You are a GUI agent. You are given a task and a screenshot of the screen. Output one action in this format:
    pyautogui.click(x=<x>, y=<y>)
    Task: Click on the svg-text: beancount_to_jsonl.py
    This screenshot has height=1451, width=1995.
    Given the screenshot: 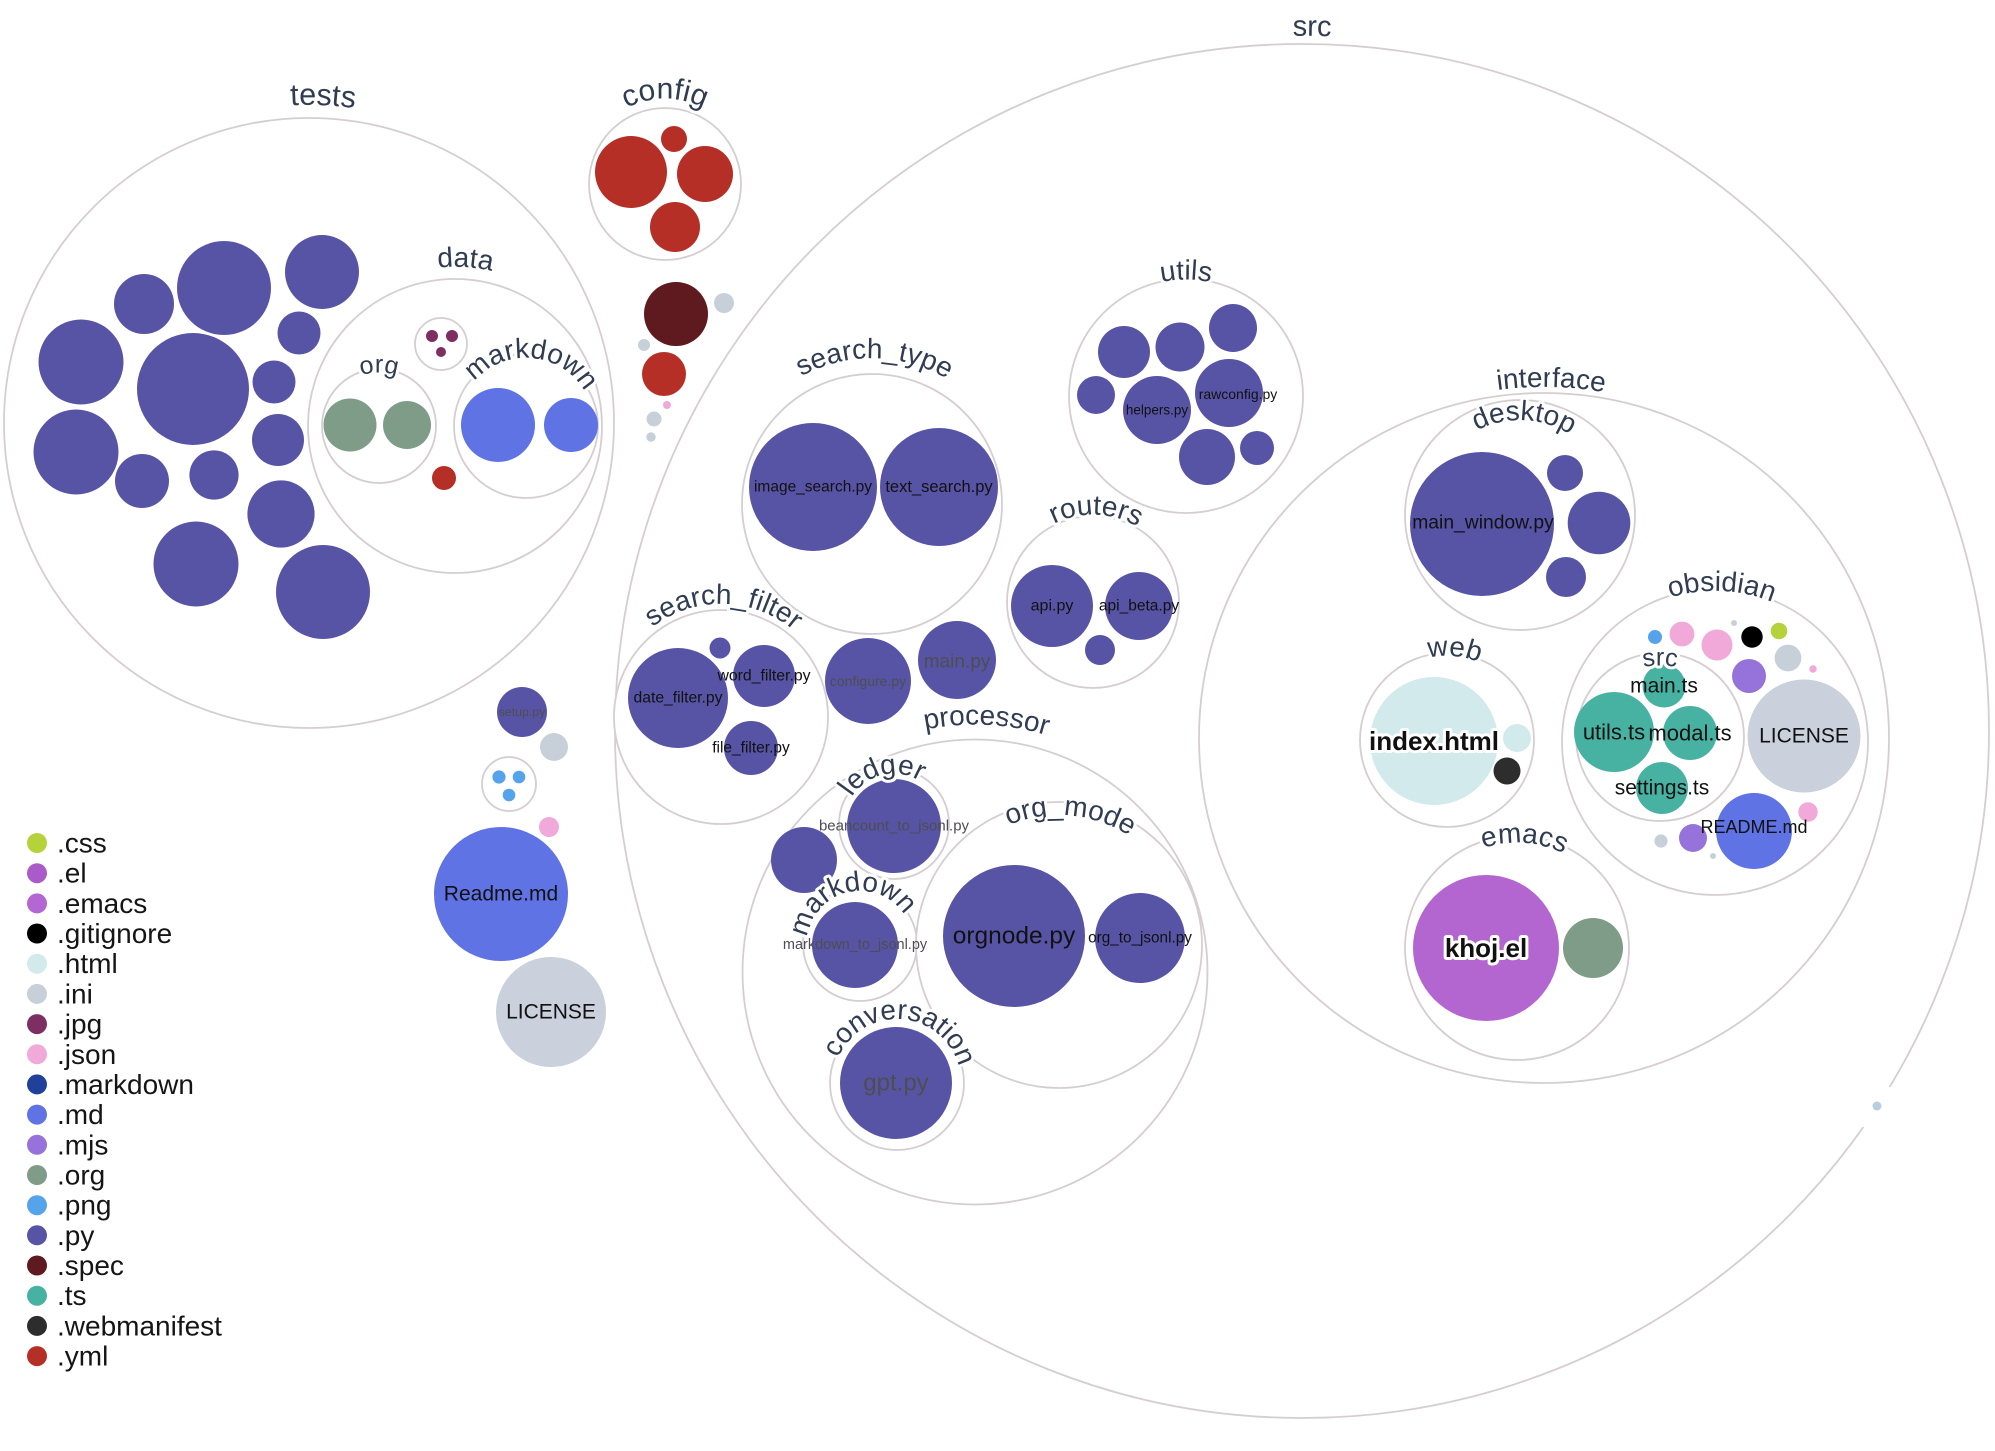 What is the action you would take?
    pyautogui.click(x=894, y=826)
    